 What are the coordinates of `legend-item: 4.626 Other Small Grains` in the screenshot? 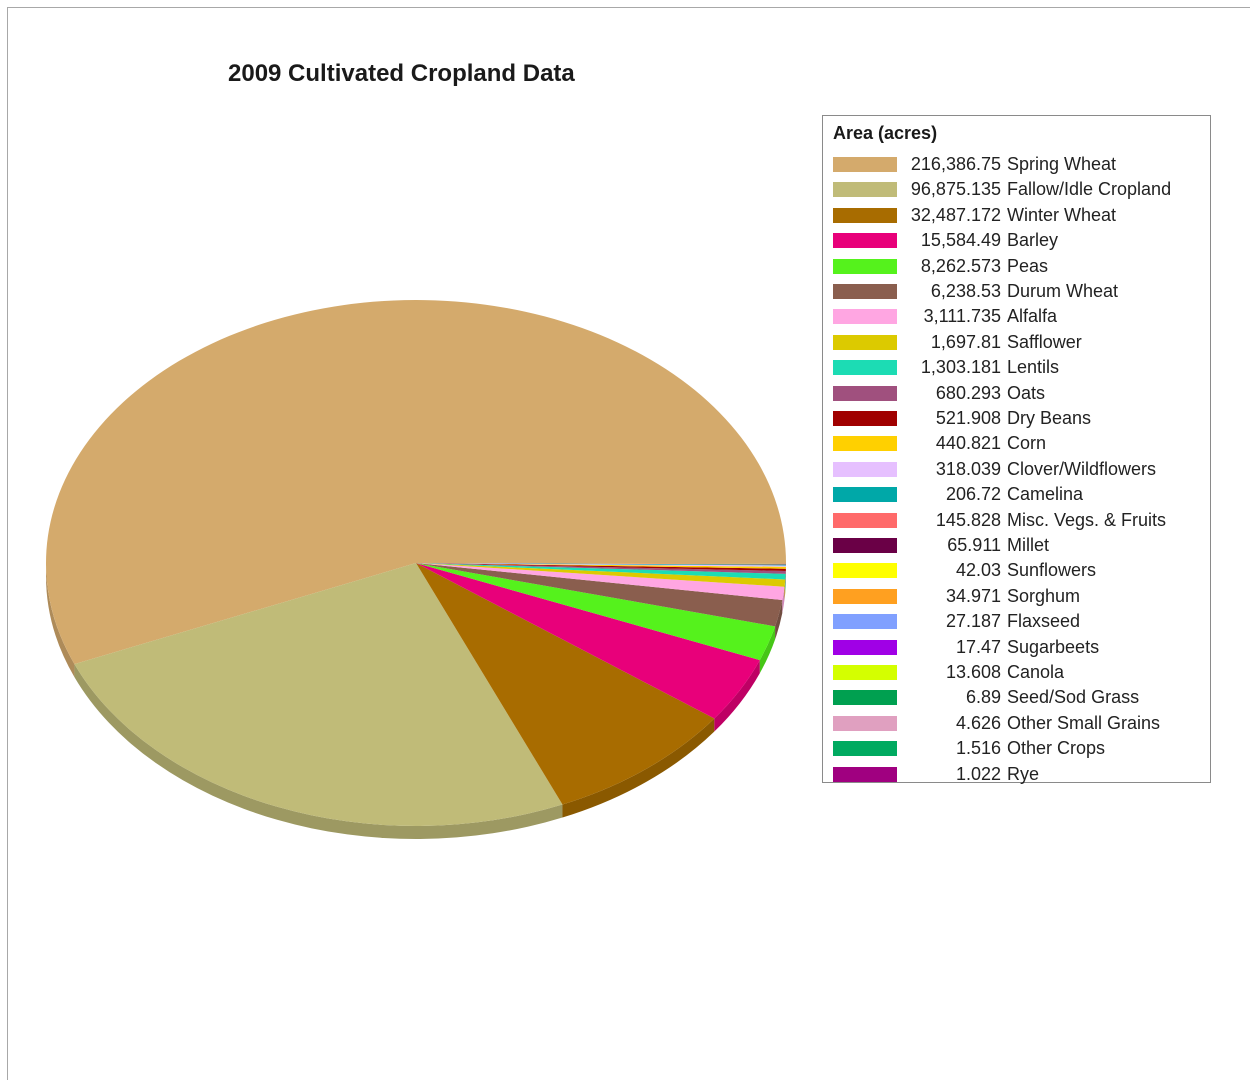 It's located at (1016, 723).